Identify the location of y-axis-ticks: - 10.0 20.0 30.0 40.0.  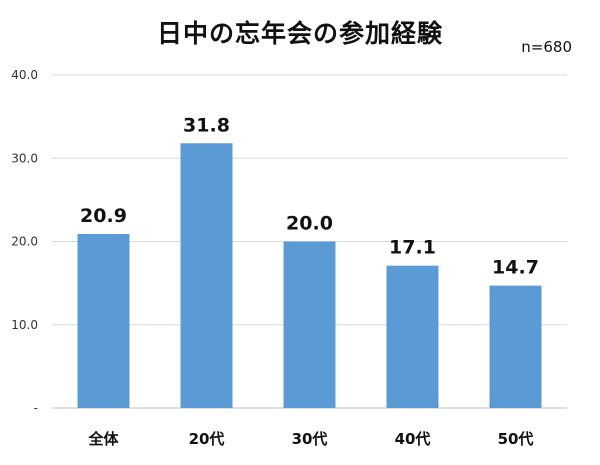
(24, 241).